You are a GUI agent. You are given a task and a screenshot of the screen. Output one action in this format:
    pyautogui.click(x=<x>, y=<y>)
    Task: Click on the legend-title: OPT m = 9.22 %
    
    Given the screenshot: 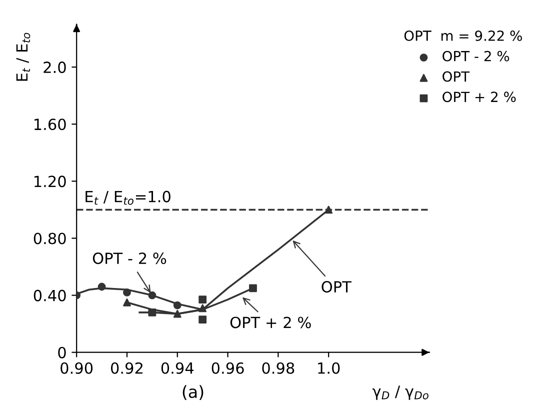 What is the action you would take?
    pyautogui.click(x=463, y=35)
    